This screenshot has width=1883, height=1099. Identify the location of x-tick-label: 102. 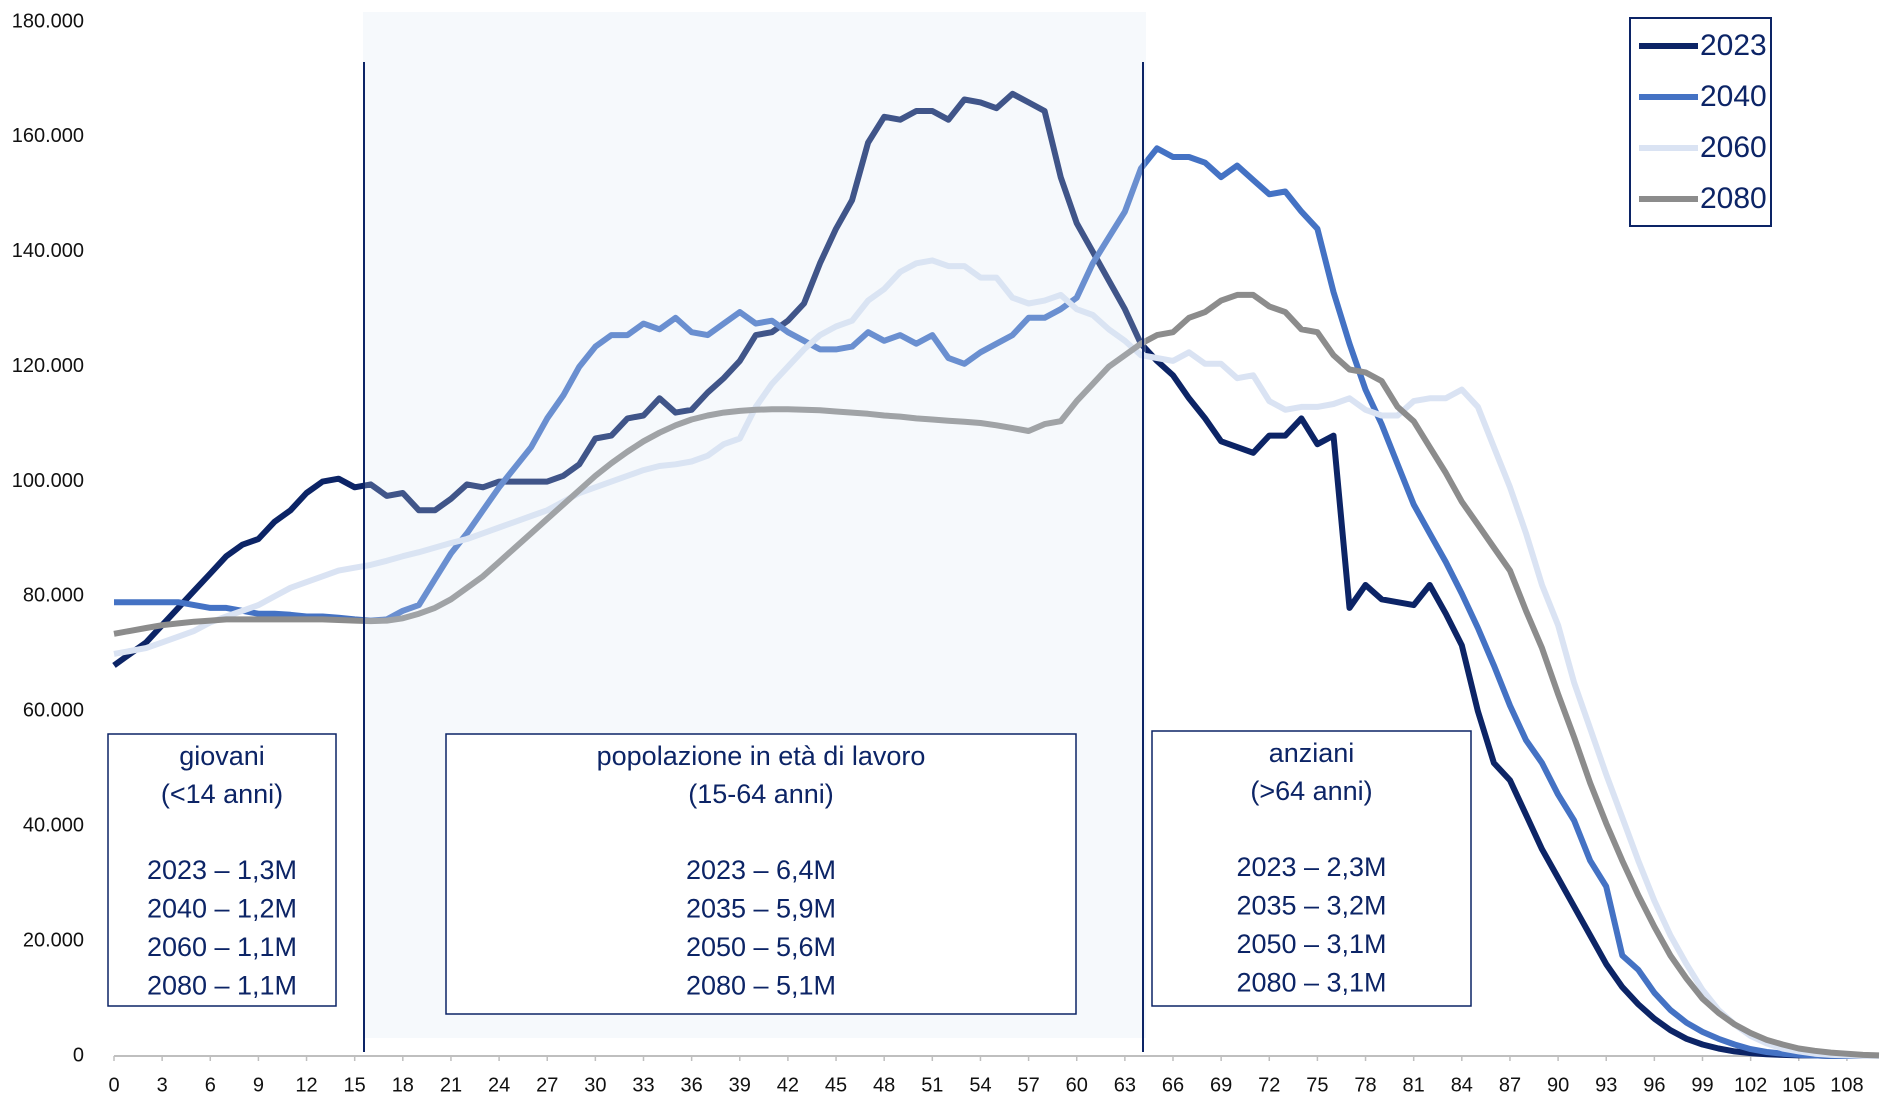
(1750, 1085).